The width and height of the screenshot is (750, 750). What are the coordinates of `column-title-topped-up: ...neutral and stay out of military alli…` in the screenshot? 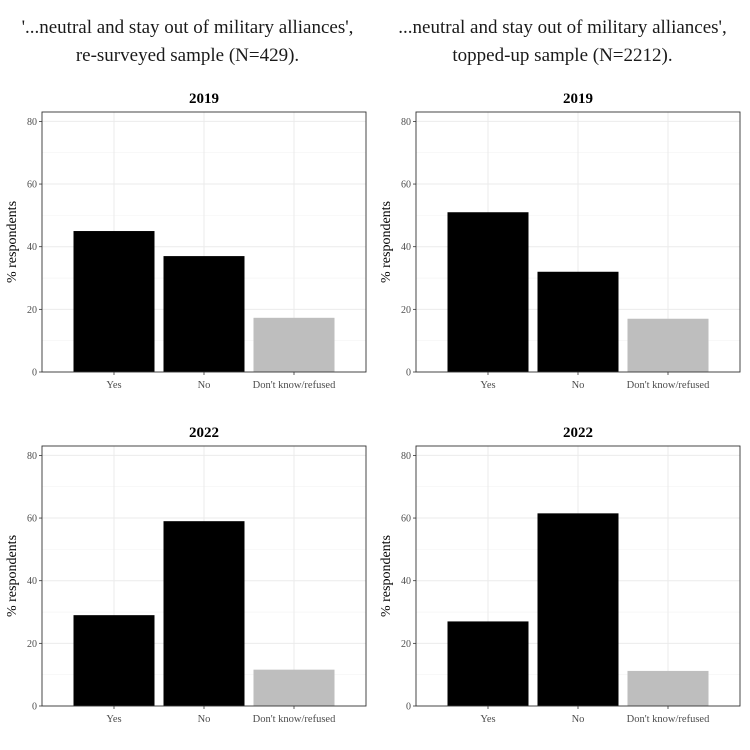 It's located at (562, 42).